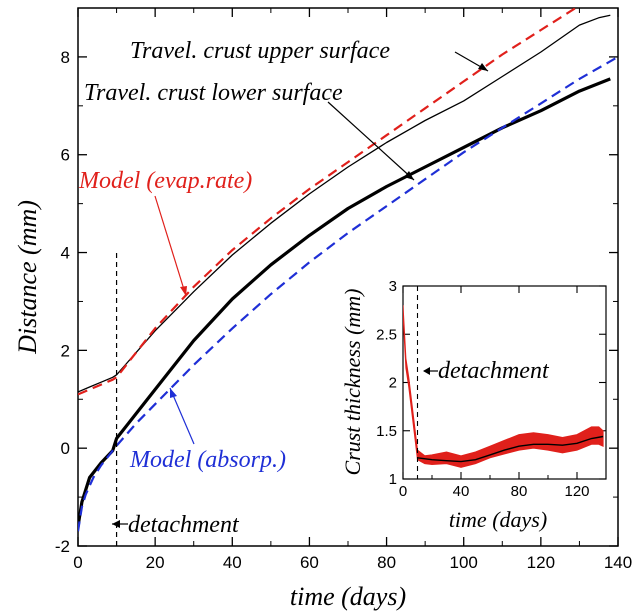 Image resolution: width=636 pixels, height=616 pixels. What do you see at coordinates (426, 371) in the screenshot?
I see `inset-arrowhead-detachment` at bounding box center [426, 371].